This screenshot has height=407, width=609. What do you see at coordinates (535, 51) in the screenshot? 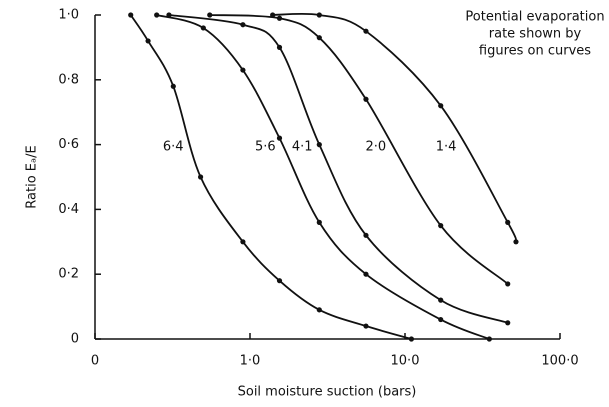
I see `annotation: figures on curves` at bounding box center [535, 51].